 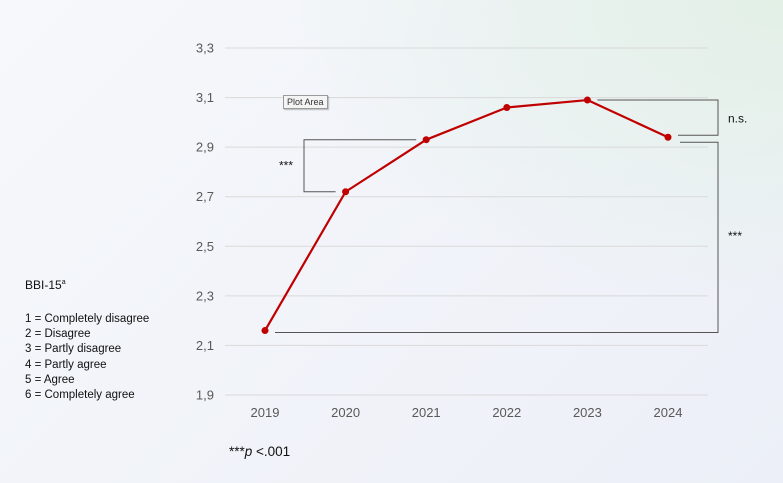 I want to click on y-tick-label: 3,1, so click(x=205, y=97).